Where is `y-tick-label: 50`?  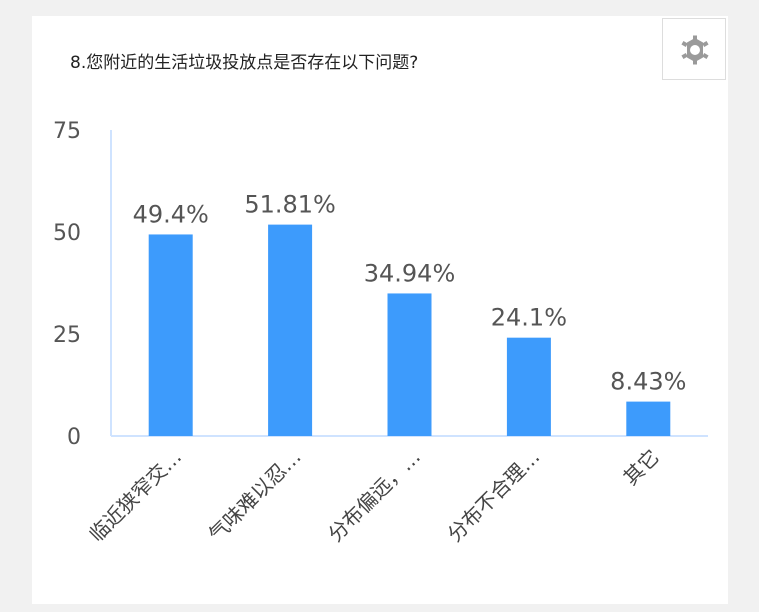 y-tick-label: 50 is located at coordinates (67, 233).